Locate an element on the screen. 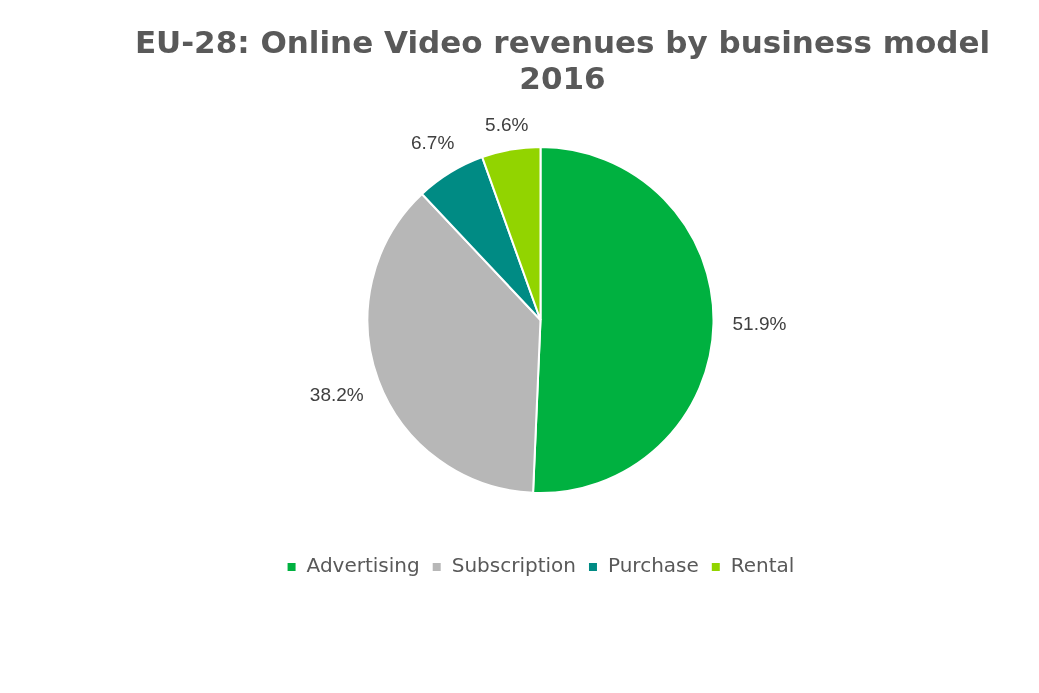  legend-label: Subscription is located at coordinates (513, 565).